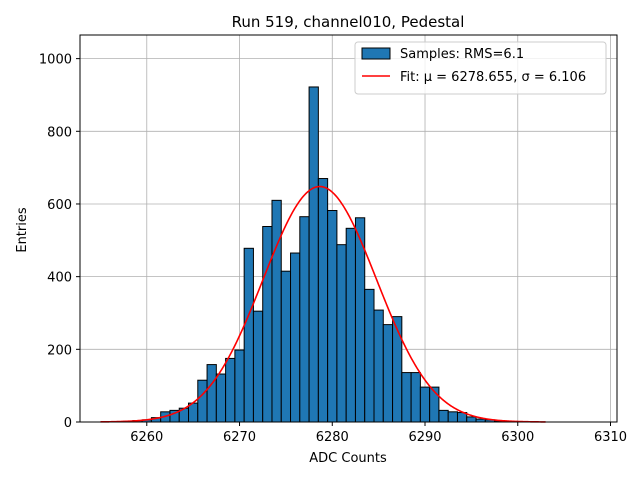 The width and height of the screenshot is (640, 480). What do you see at coordinates (22, 230) in the screenshot?
I see `y-axis-label: Entries` at bounding box center [22, 230].